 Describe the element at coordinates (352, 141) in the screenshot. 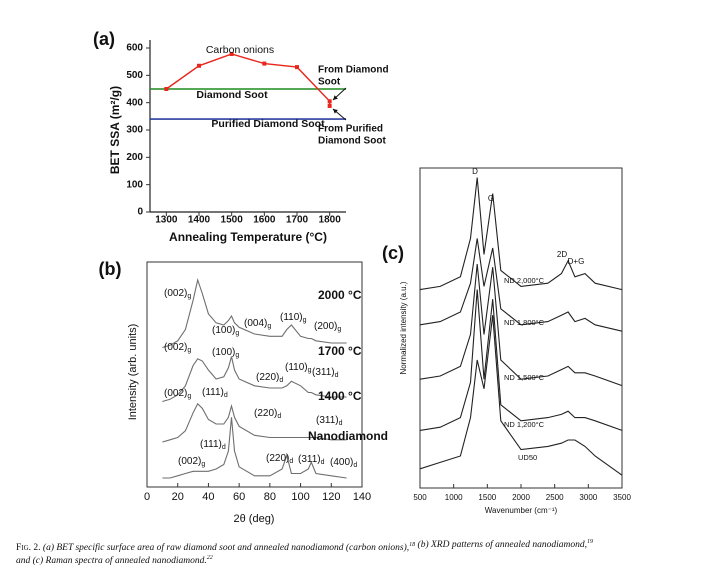

I see `annotation: Diamond Soot` at that location.